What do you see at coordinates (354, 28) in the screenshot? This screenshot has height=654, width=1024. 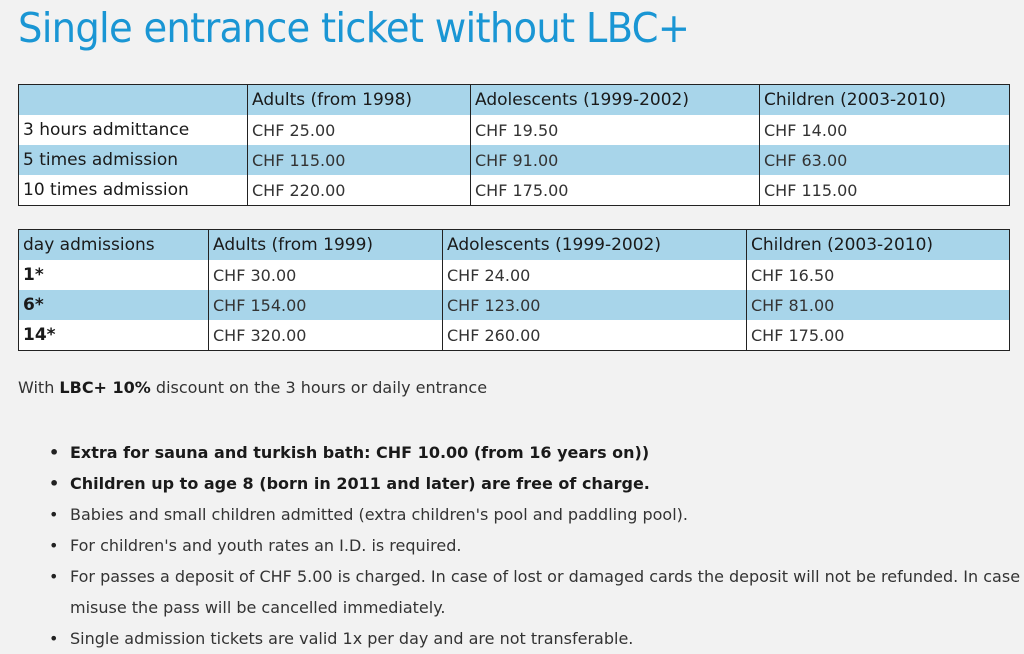 I see `page-title: Single entrance ticket without LBC+` at bounding box center [354, 28].